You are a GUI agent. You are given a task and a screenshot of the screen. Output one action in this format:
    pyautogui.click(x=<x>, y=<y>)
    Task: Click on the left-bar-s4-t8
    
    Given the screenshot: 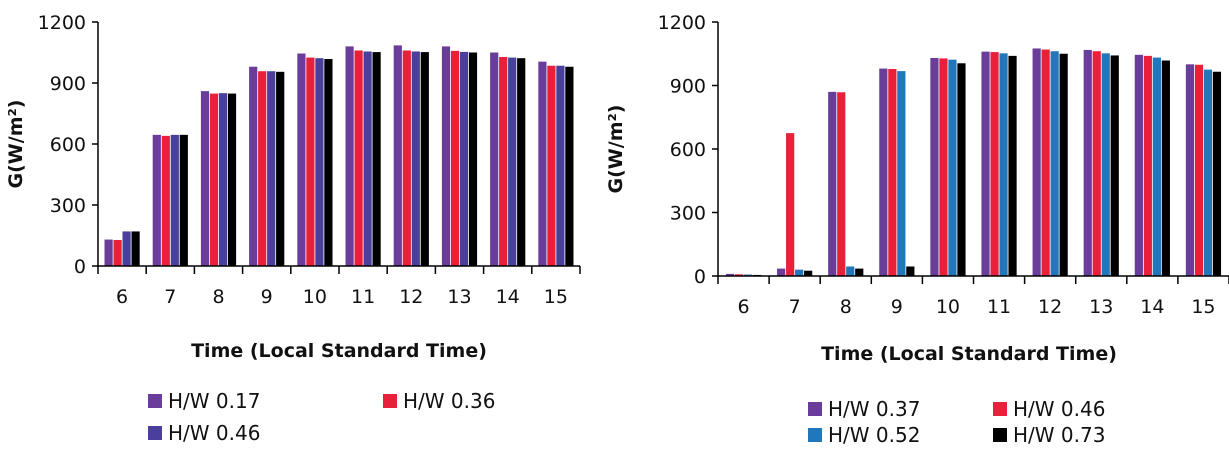 What is the action you would take?
    pyautogui.click(x=232, y=179)
    